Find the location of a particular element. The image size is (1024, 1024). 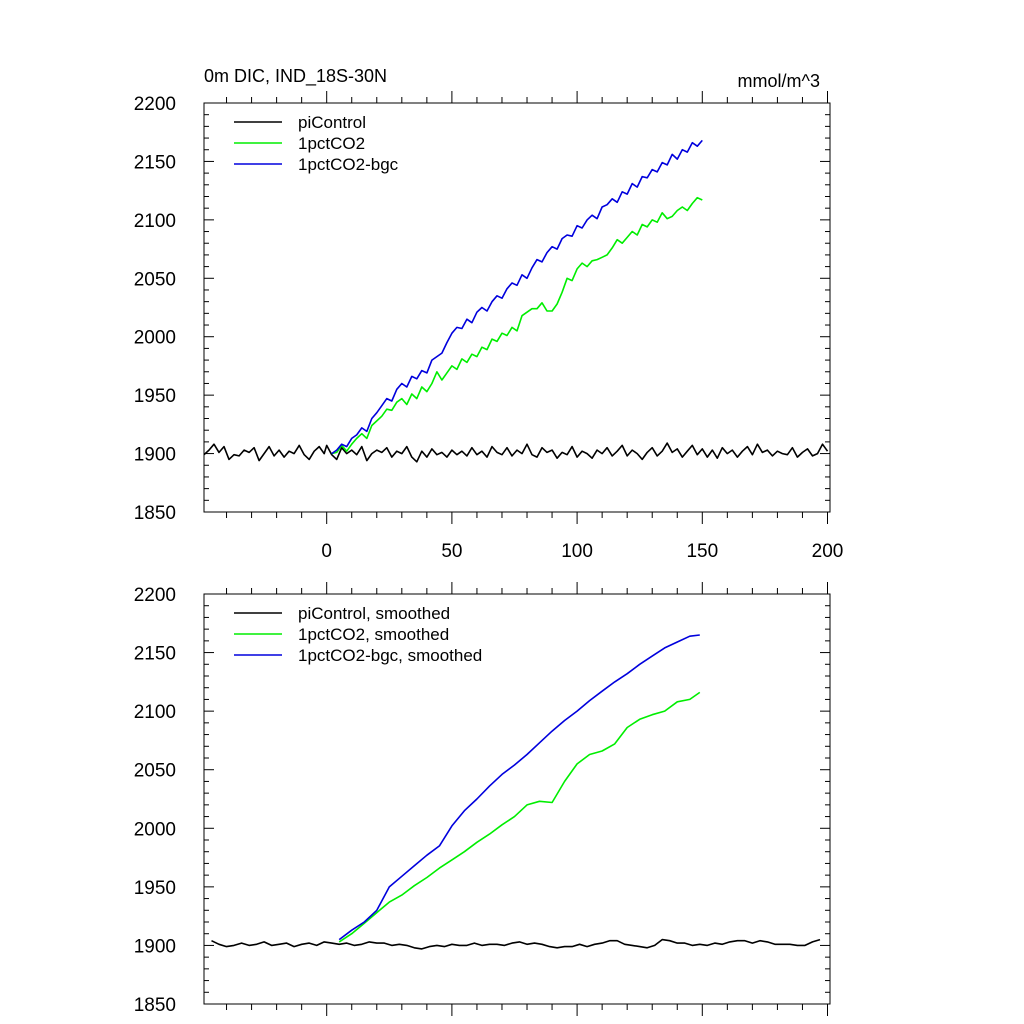

top-ytick-label: 2050 is located at coordinates (155, 279).